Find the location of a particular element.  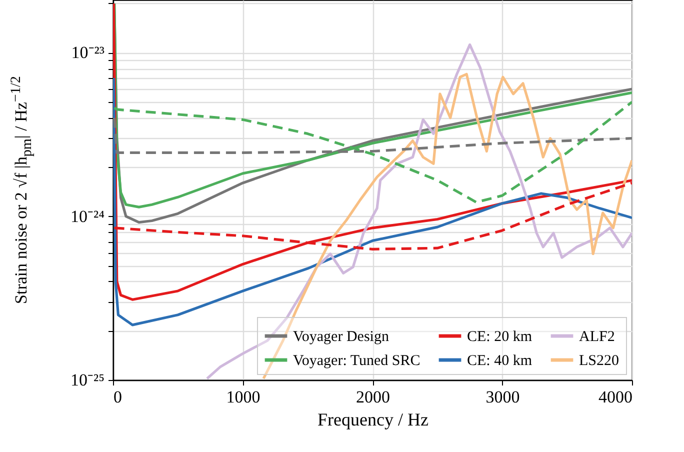

legend-label: ALF2 is located at coordinates (597, 337).